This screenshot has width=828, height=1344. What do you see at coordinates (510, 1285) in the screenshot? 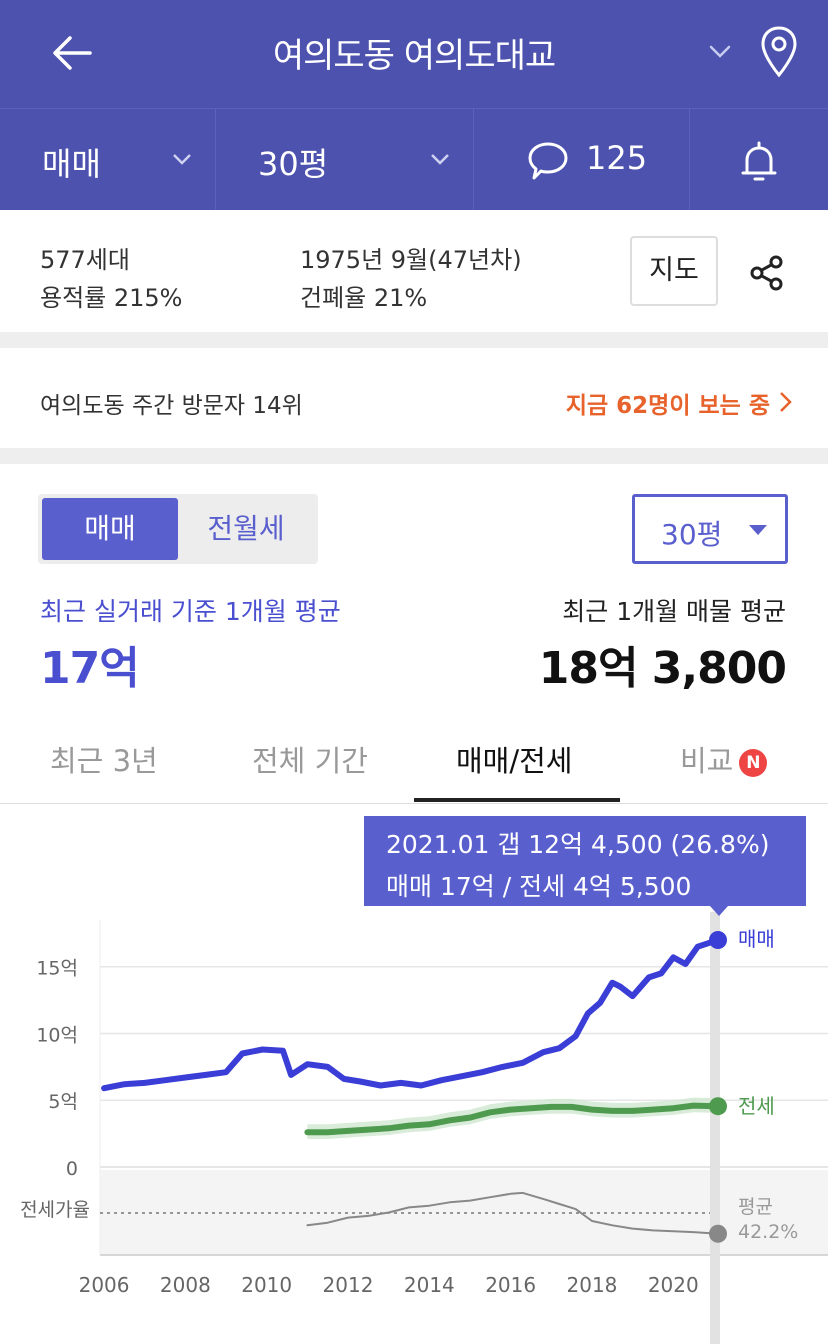
I see `x-tick-label: 2016` at bounding box center [510, 1285].